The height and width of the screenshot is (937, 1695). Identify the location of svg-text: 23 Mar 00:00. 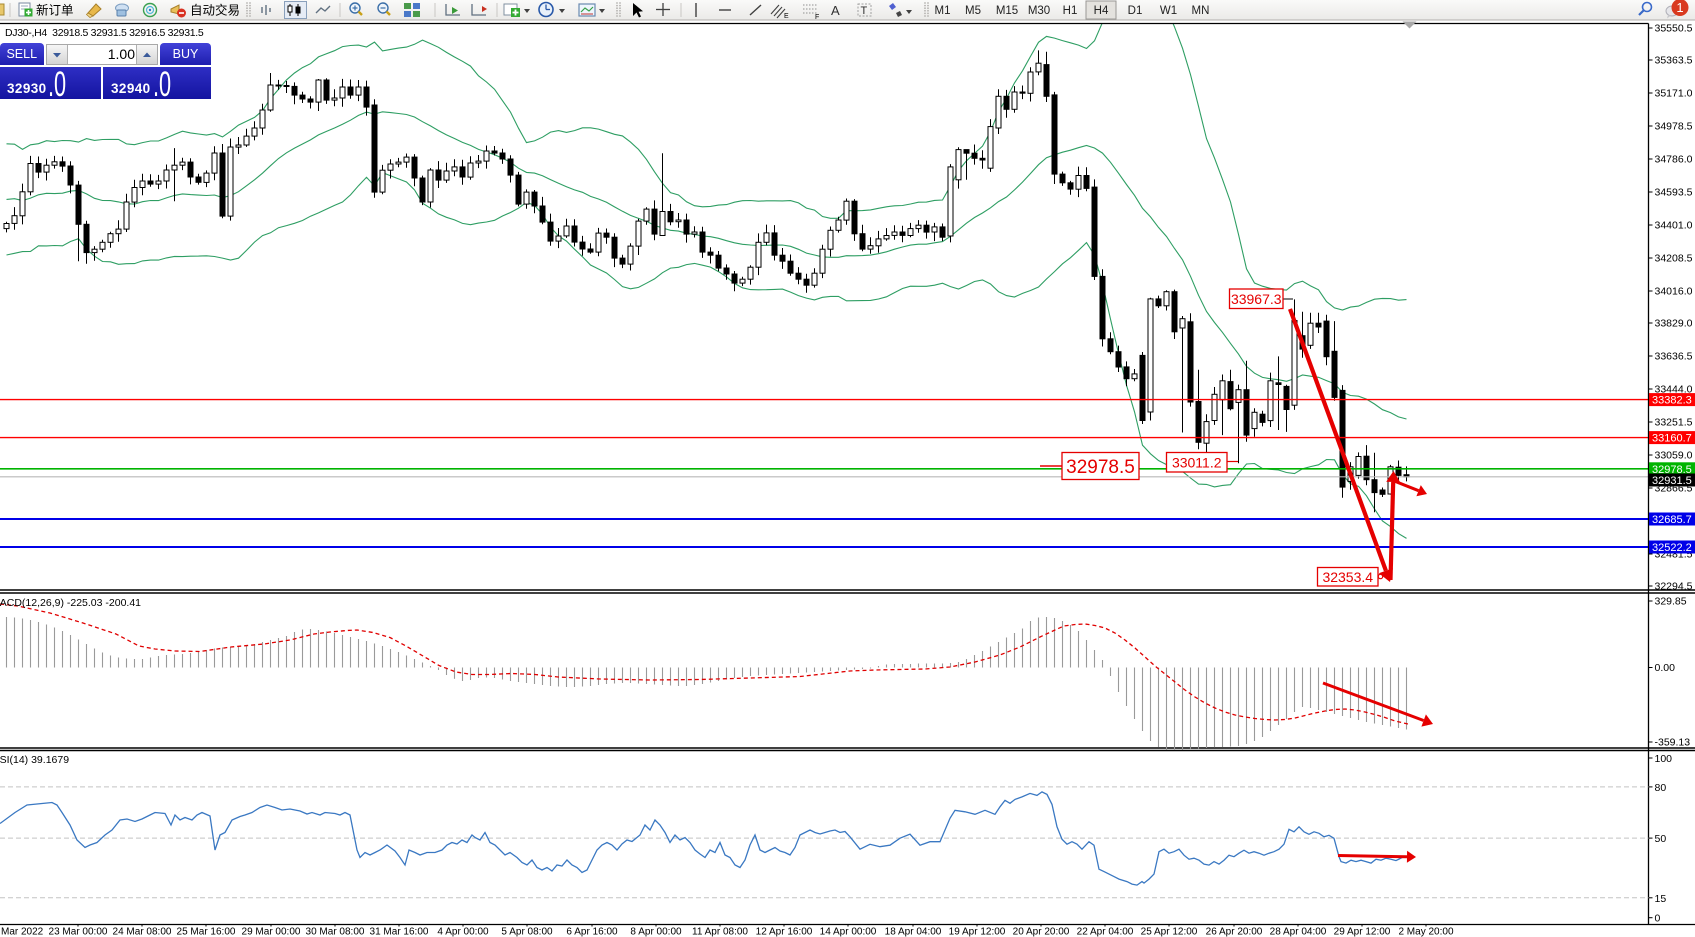
(78, 932).